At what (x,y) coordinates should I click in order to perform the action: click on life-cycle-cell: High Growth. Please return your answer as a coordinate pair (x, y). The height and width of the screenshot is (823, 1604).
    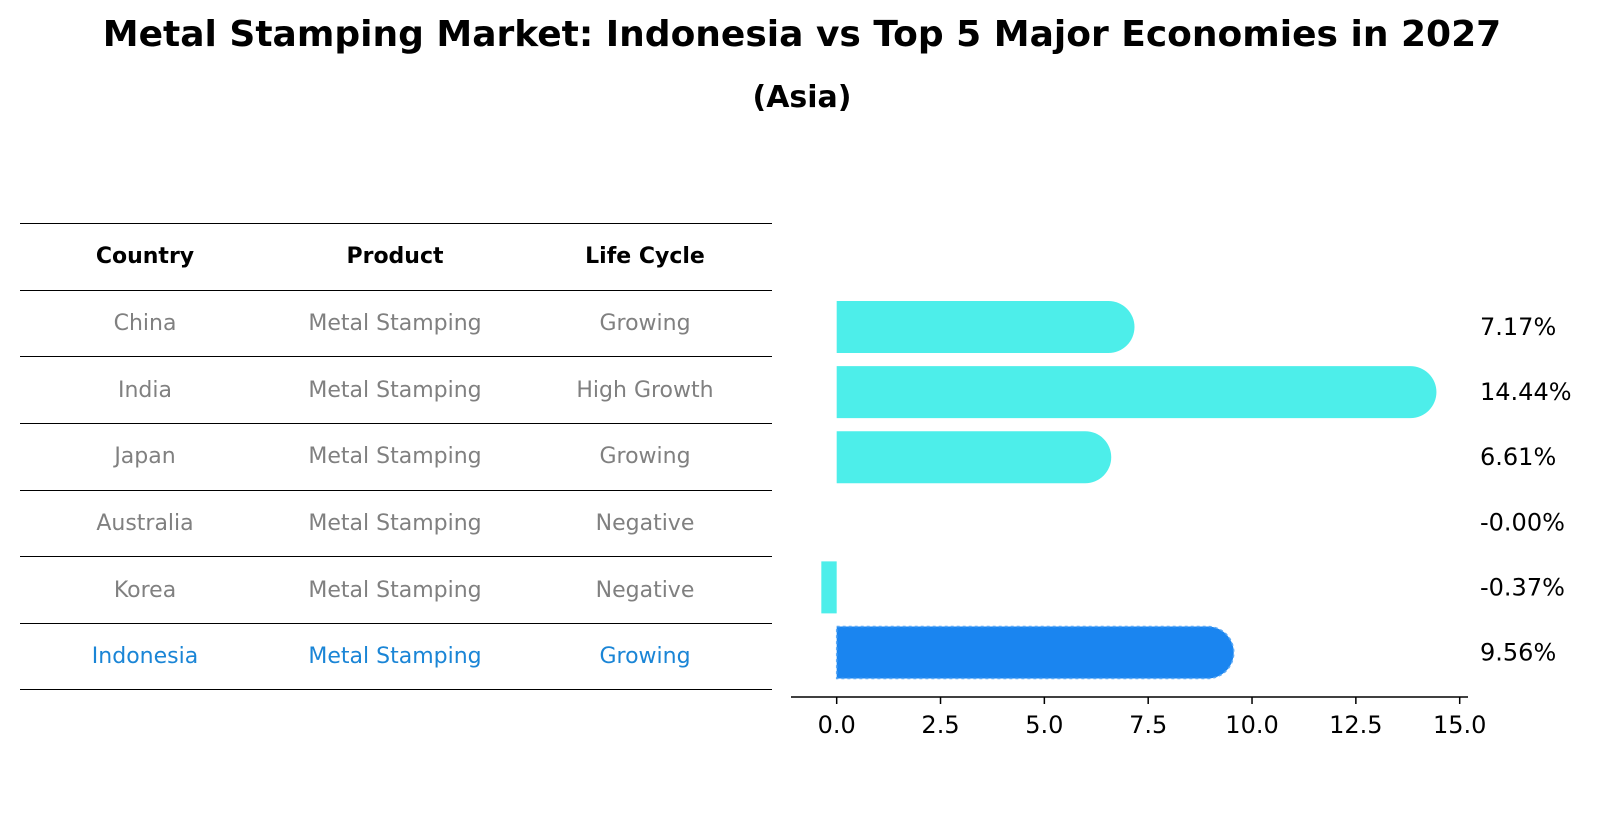
    Looking at the image, I should click on (645, 390).